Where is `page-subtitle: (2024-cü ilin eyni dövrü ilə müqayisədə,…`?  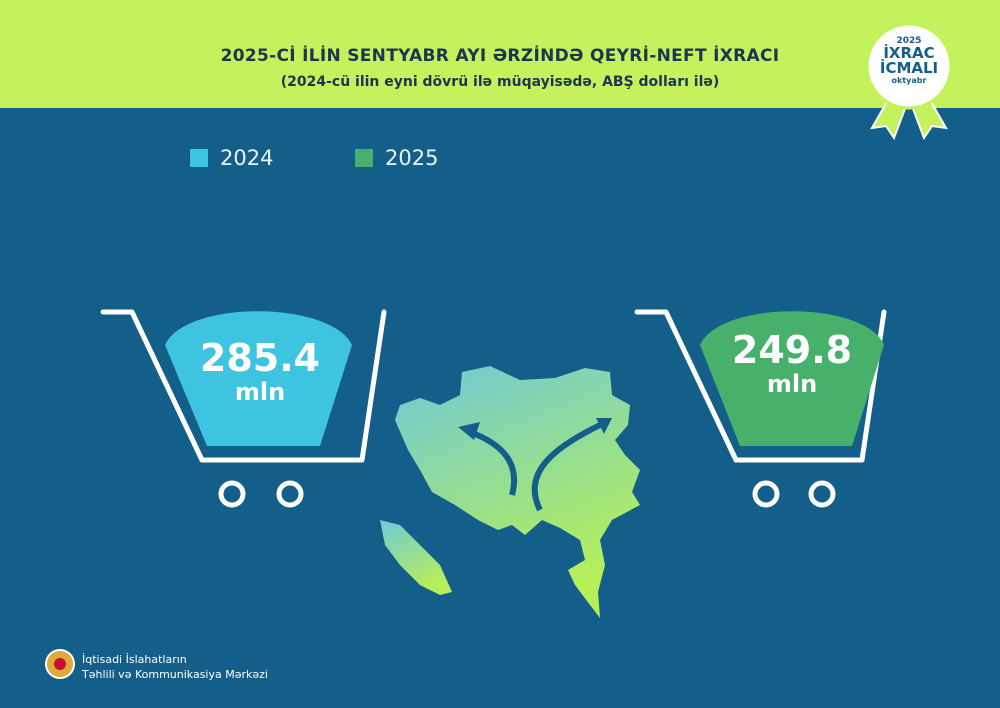
page-subtitle: (2024-cü ilin eyni dövrü ilə müqayisədə,… is located at coordinates (500, 82).